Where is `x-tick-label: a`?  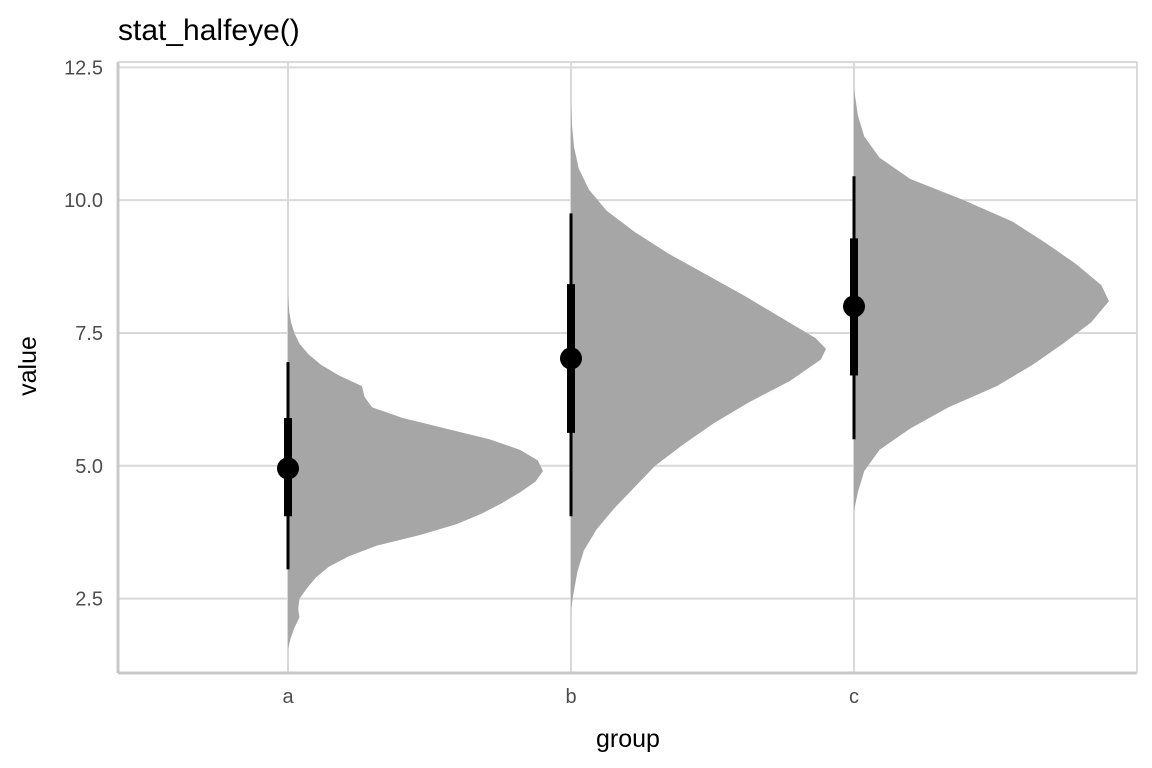 x-tick-label: a is located at coordinates (288, 697).